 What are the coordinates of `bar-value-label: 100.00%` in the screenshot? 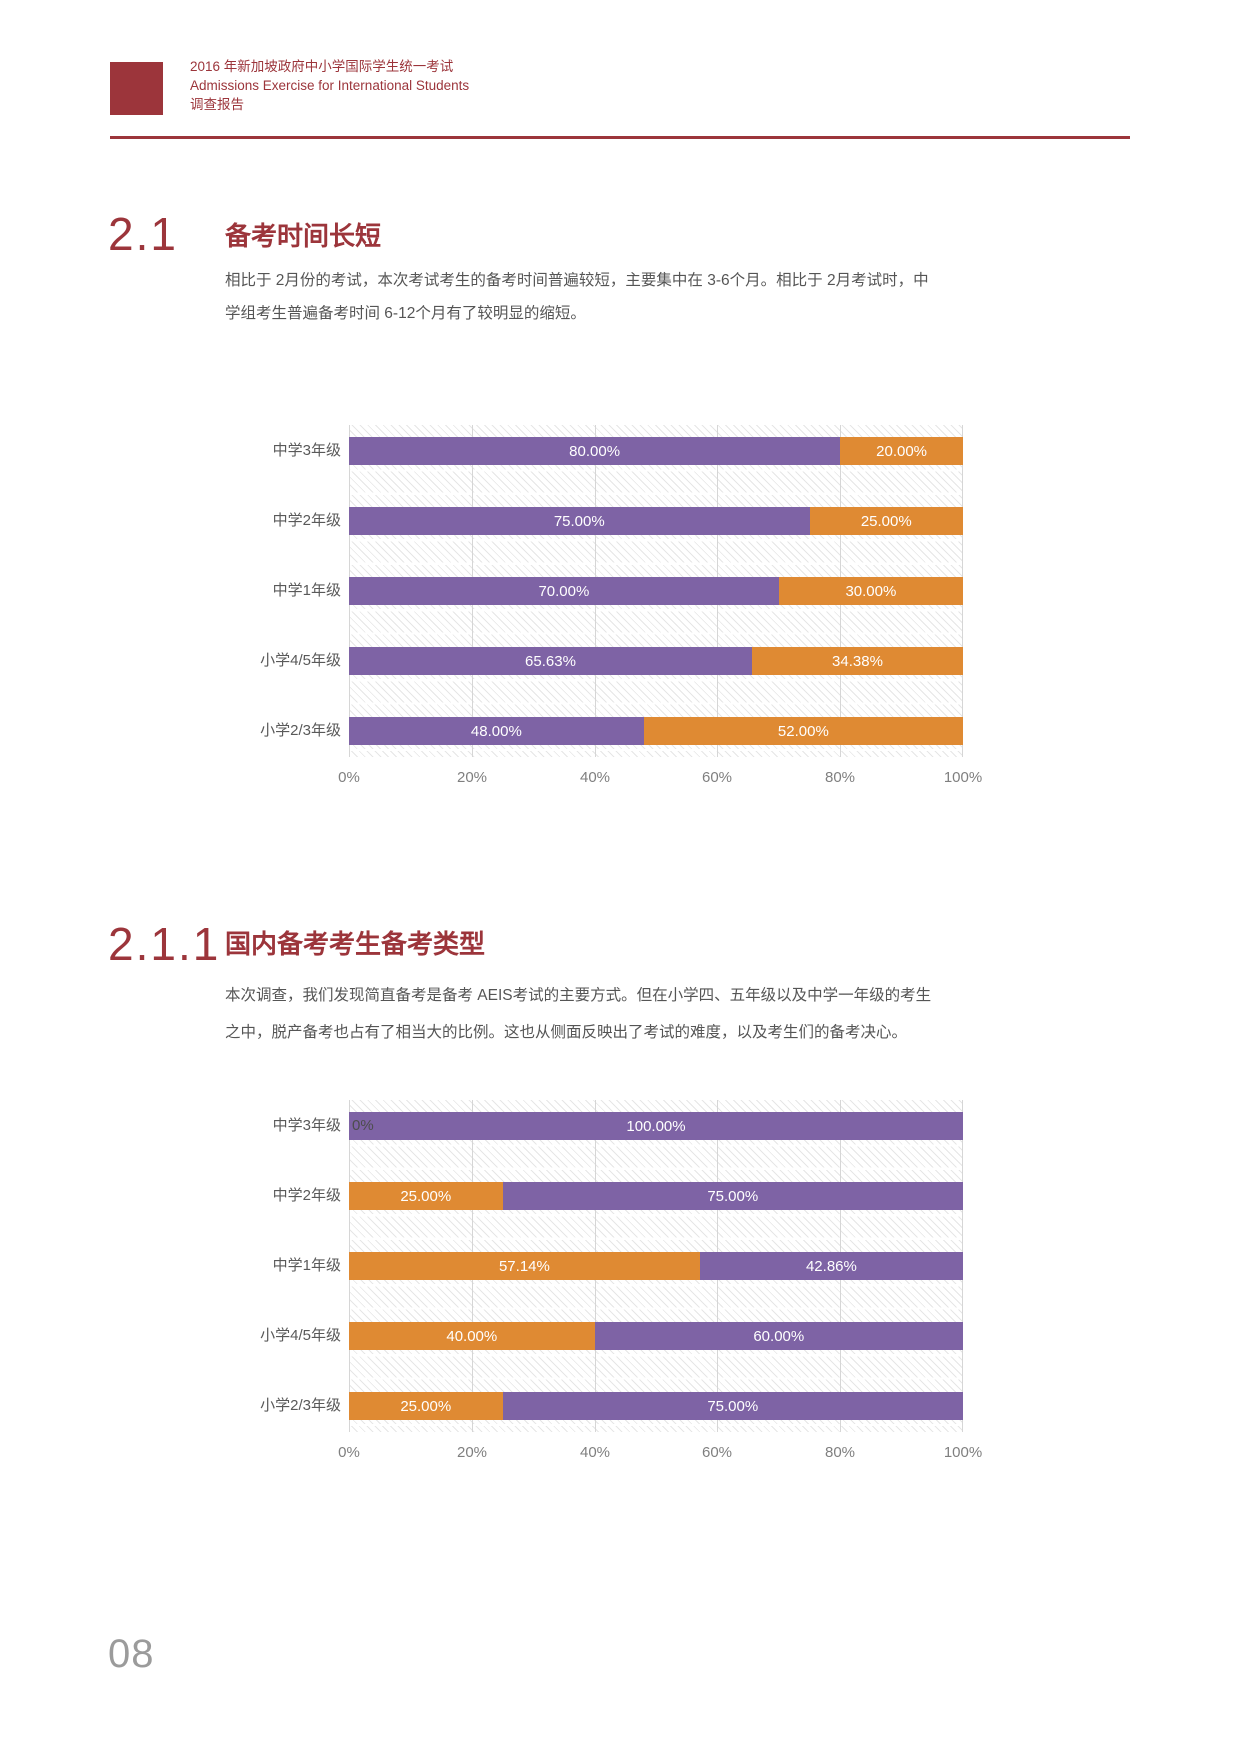 It's located at (656, 1126).